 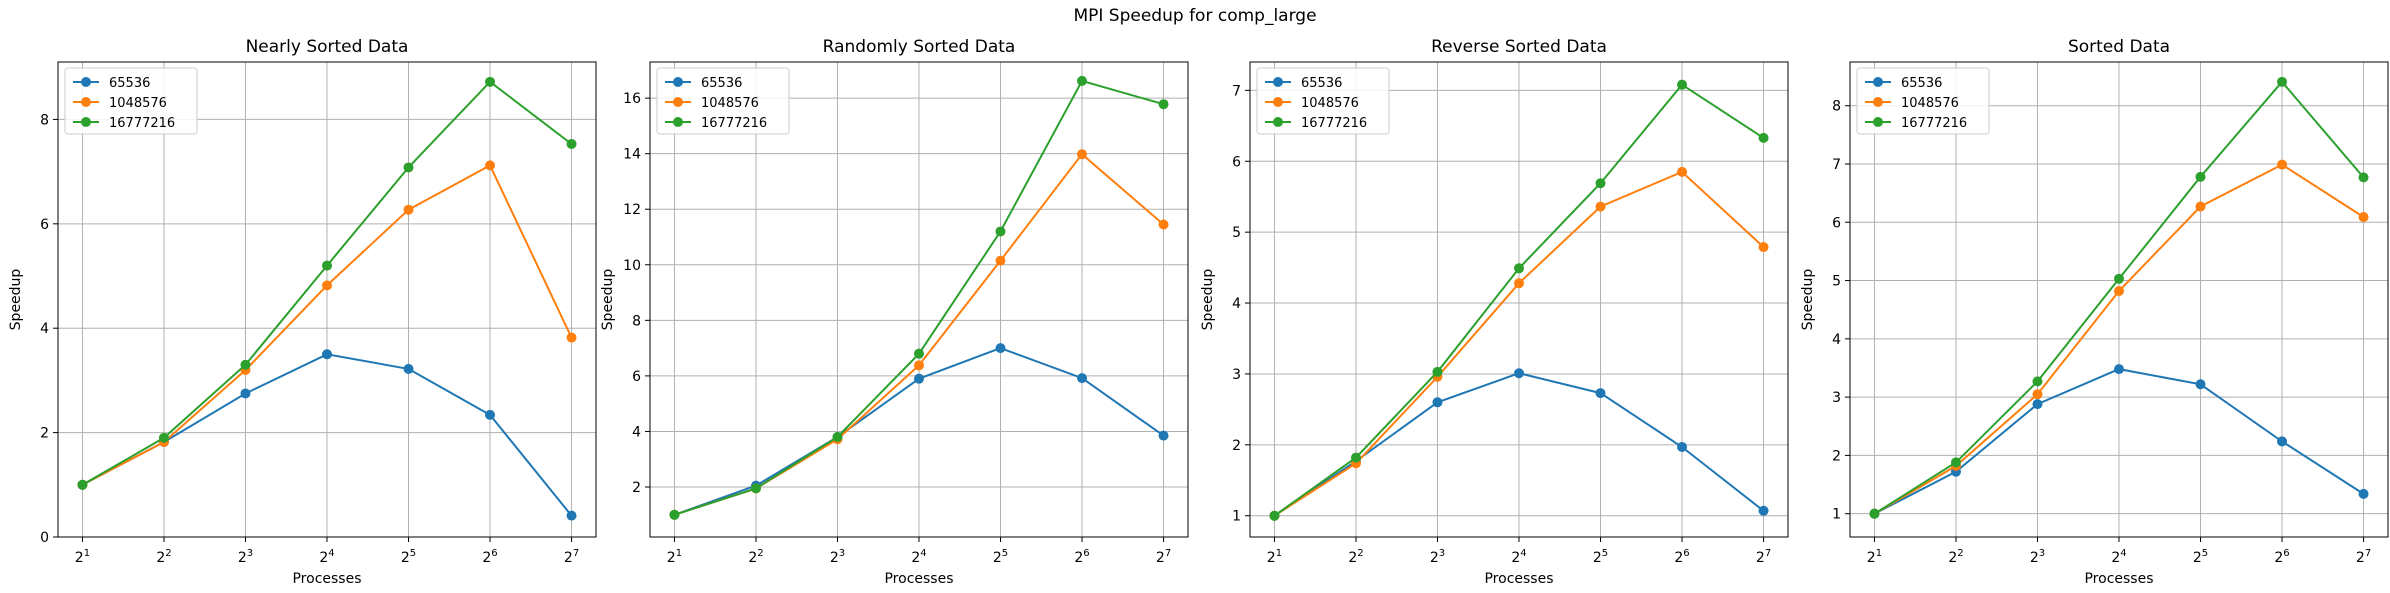 What do you see at coordinates (1437, 557) in the screenshot?
I see `x-tick-label: 23` at bounding box center [1437, 557].